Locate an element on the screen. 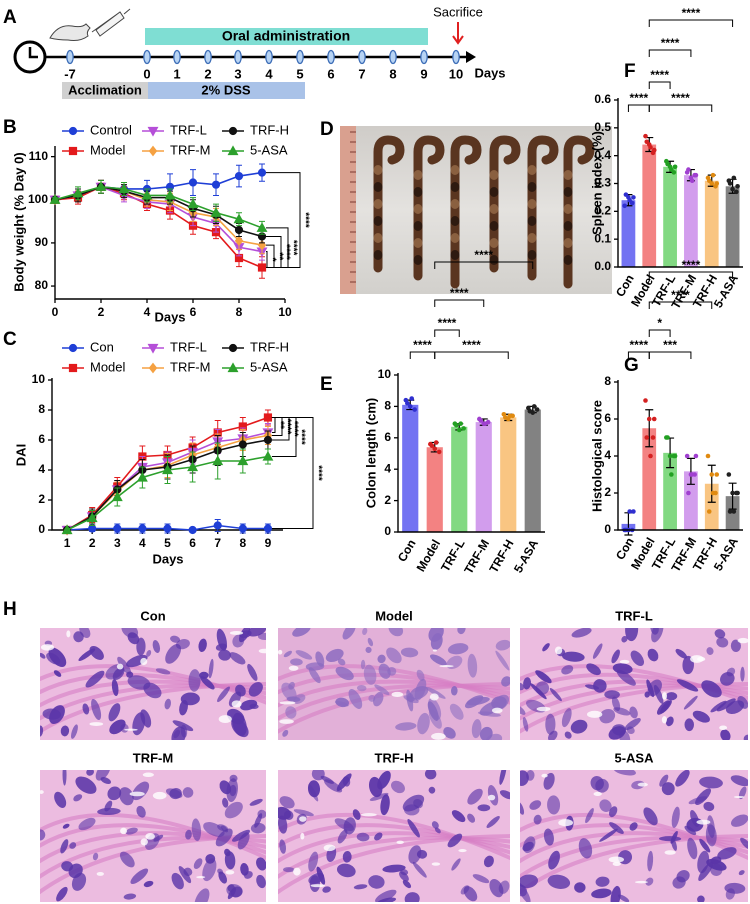 Image resolution: width=750 pixels, height=904 pixels. histology-title: Con is located at coordinates (152, 615).